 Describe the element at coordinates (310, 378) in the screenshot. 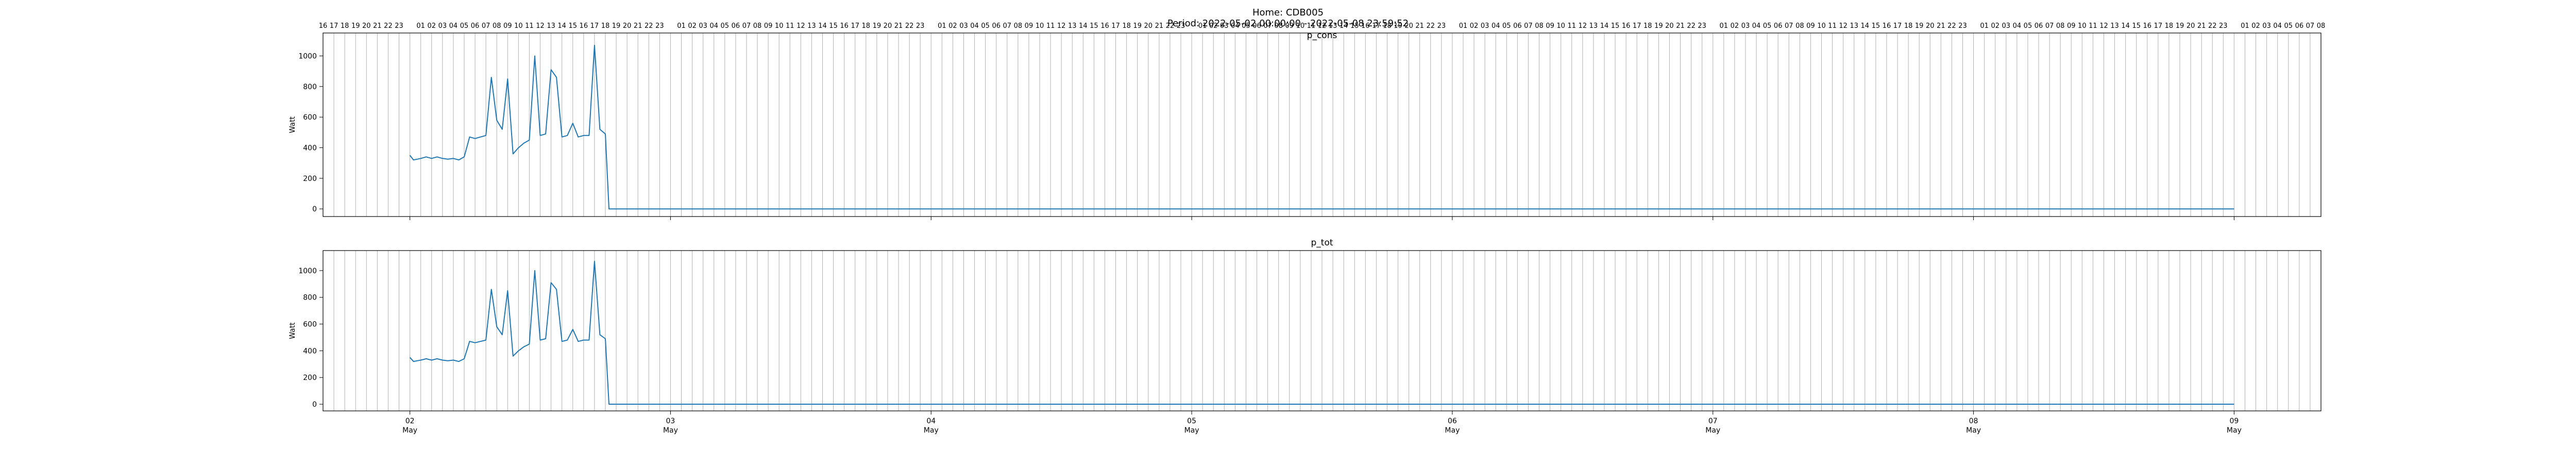

I see `y-tick-label: 200` at that location.